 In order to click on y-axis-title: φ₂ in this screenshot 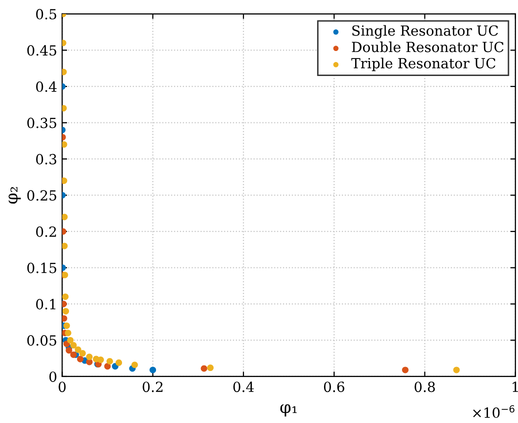, I will do `click(14, 195)`.